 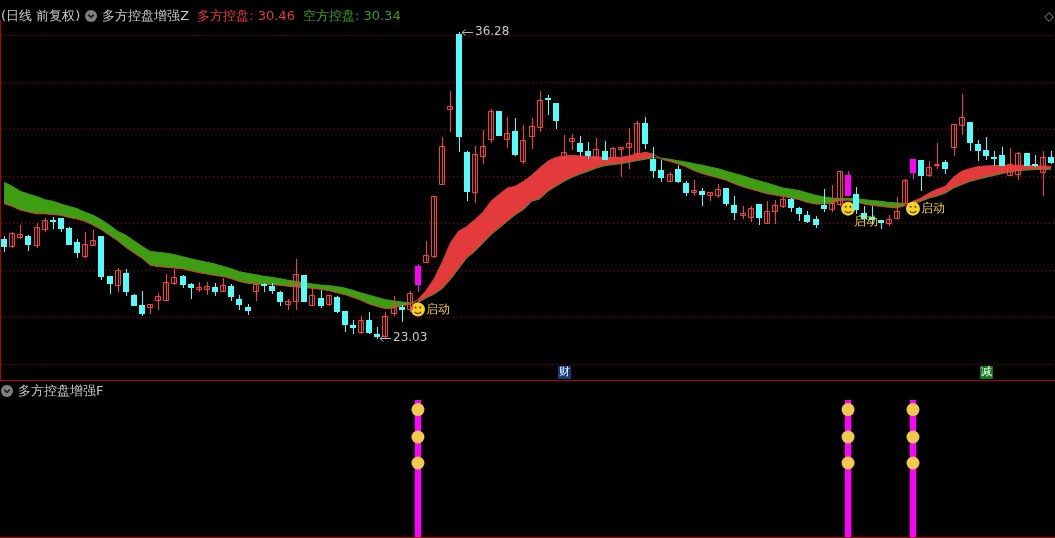 What do you see at coordinates (351, 15) in the screenshot?
I see `text: 空方控盘: 30.34` at bounding box center [351, 15].